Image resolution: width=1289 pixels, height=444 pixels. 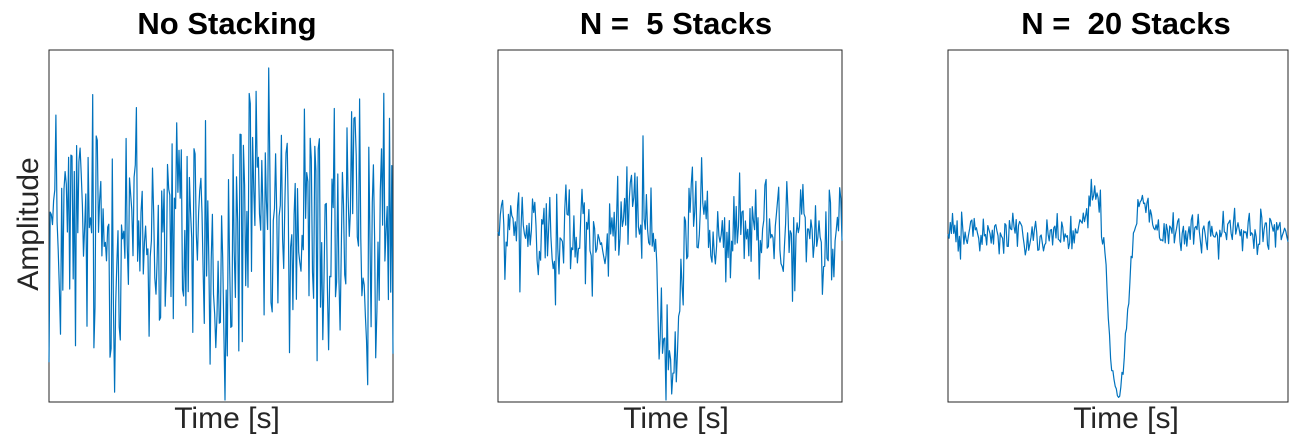 What do you see at coordinates (227, 23) in the screenshot?
I see `chart-title: No Stacking` at bounding box center [227, 23].